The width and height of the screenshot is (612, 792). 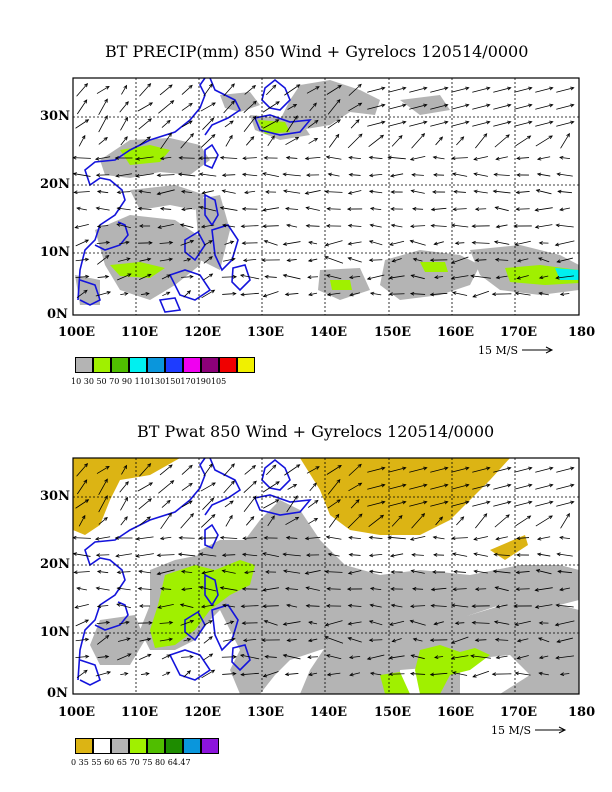 I want to click on p1-reference-label: 15 M/S, so click(x=498, y=350).